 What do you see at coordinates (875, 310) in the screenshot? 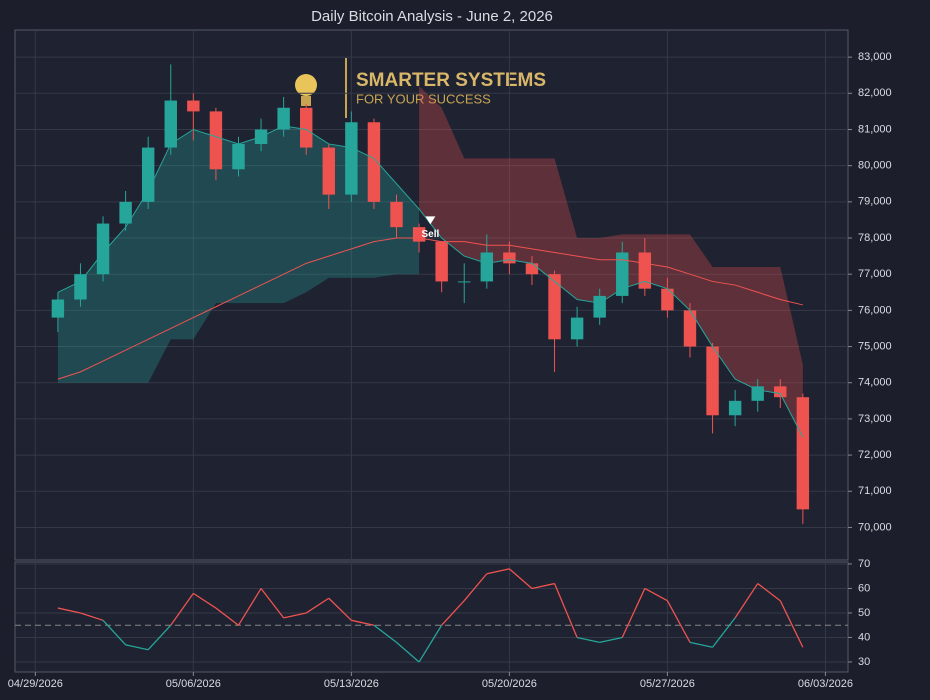
I see `y-tick-label: 76,000` at bounding box center [875, 310].